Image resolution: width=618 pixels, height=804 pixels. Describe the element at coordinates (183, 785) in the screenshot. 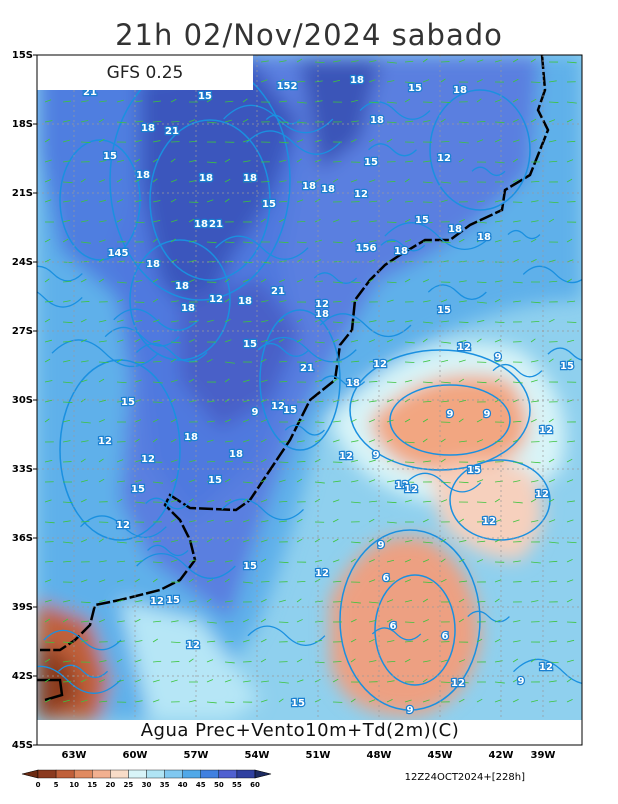

I see `colorbar-label: 40` at that location.